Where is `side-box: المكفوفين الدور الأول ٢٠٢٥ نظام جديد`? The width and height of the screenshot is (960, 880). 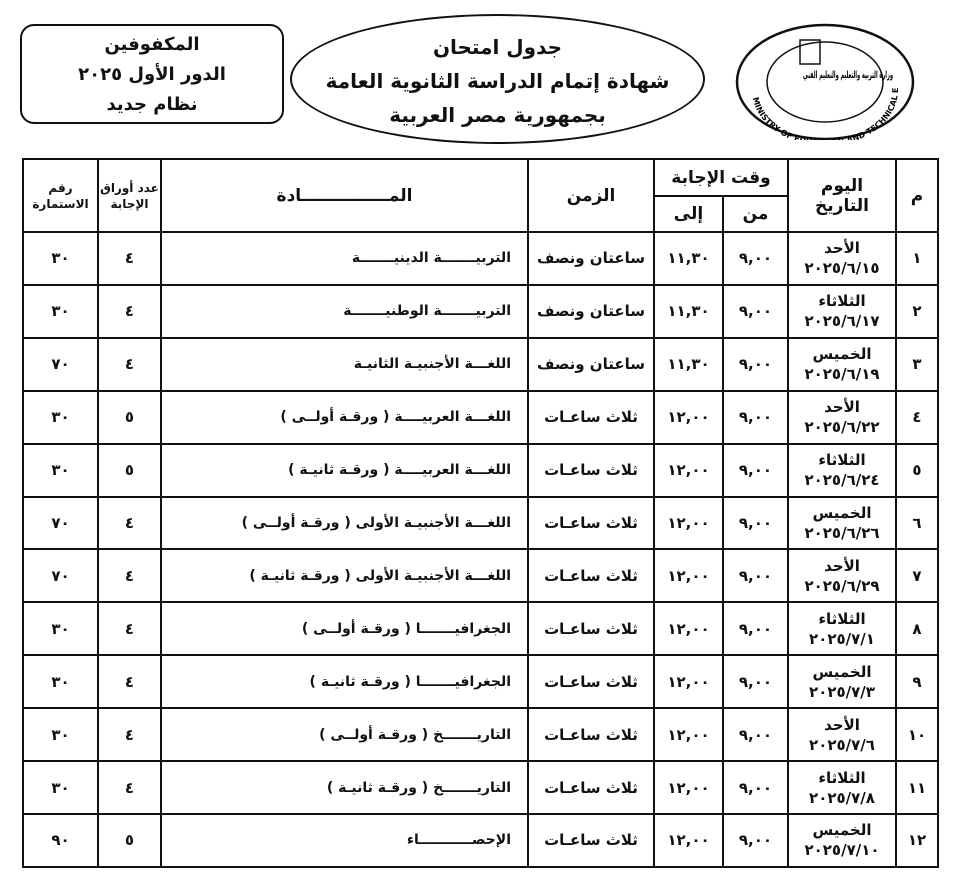
side-box: المكفوفين الدور الأول ٢٠٢٥ نظام جديد is located at coordinates (152, 74).